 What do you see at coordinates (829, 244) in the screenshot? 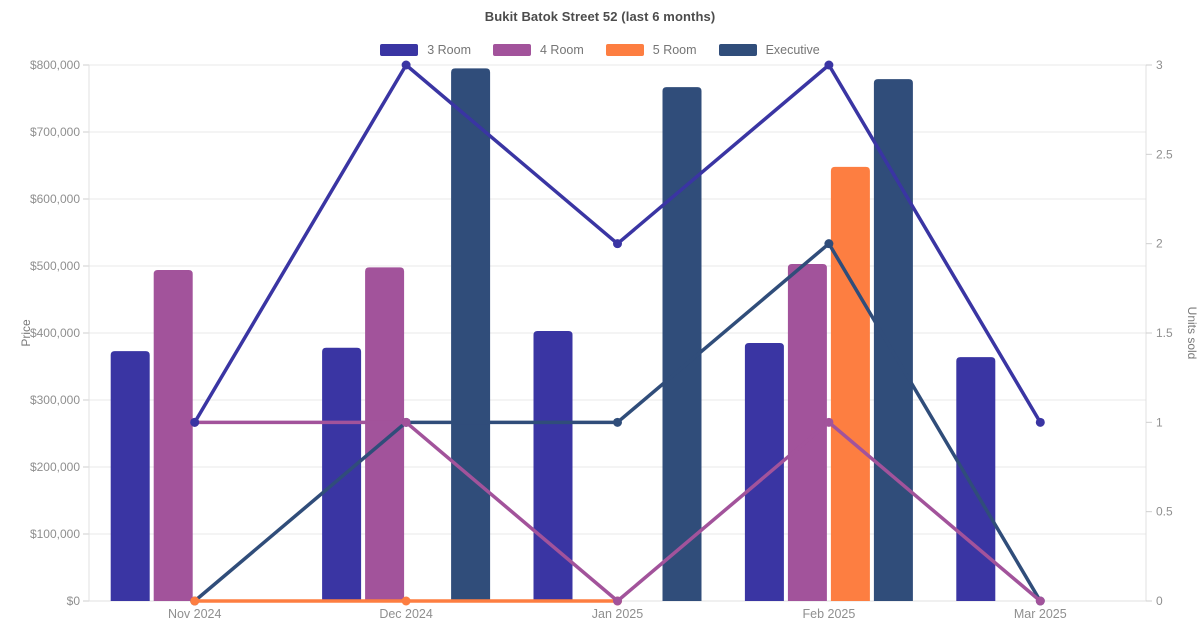
I see `point-executive-feb-2025` at bounding box center [829, 244].